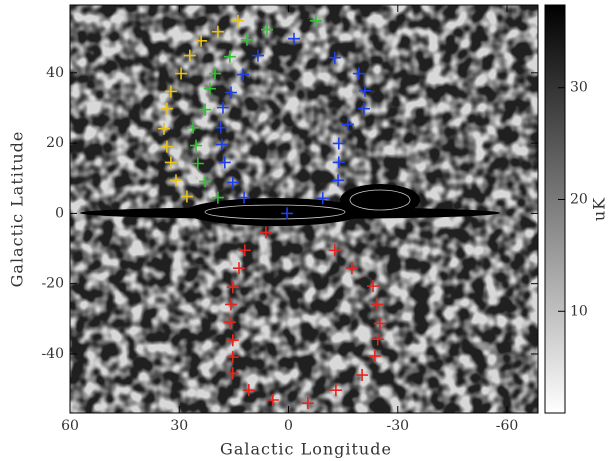  Describe the element at coordinates (288, 426) in the screenshot. I see `x-tick-label: 0` at that location.